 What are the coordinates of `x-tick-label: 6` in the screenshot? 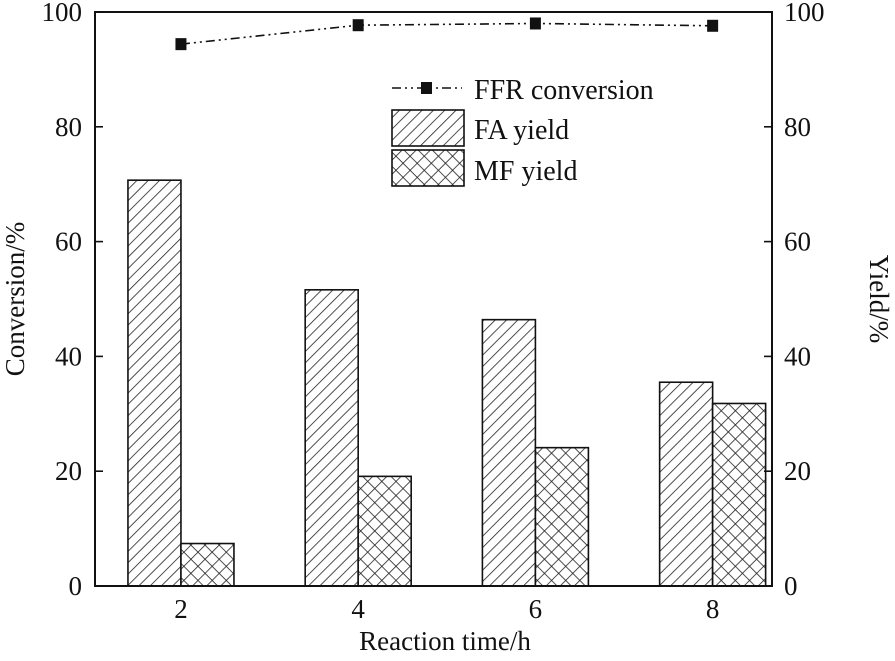 It's located at (536, 609).